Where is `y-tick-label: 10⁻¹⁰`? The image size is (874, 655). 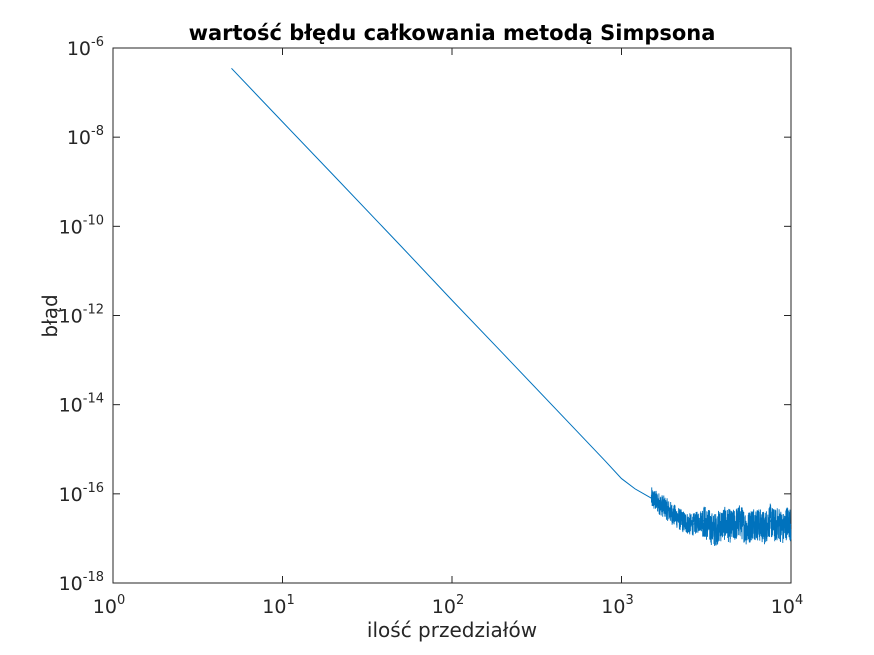 y-tick-label: 10⁻¹⁰ is located at coordinates (81, 225).